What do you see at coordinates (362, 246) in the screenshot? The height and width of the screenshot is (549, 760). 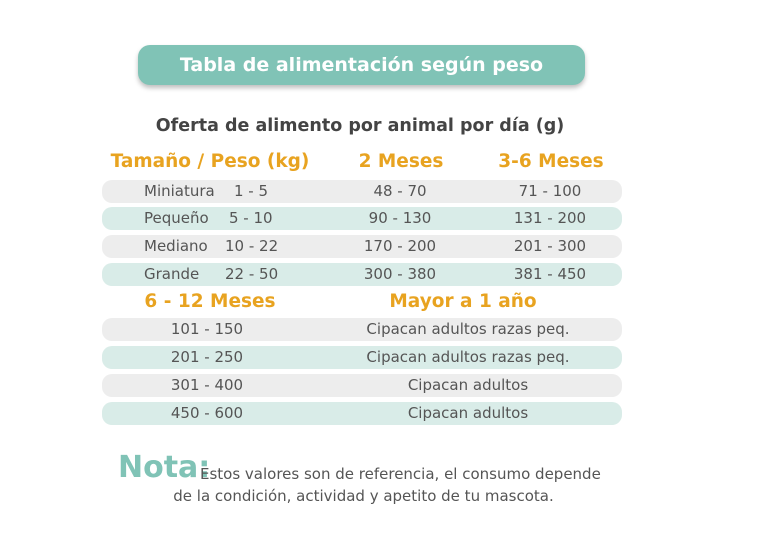 I see `table-row: Mediano 10 - 22 170 - 200 201 - 300` at bounding box center [362, 246].